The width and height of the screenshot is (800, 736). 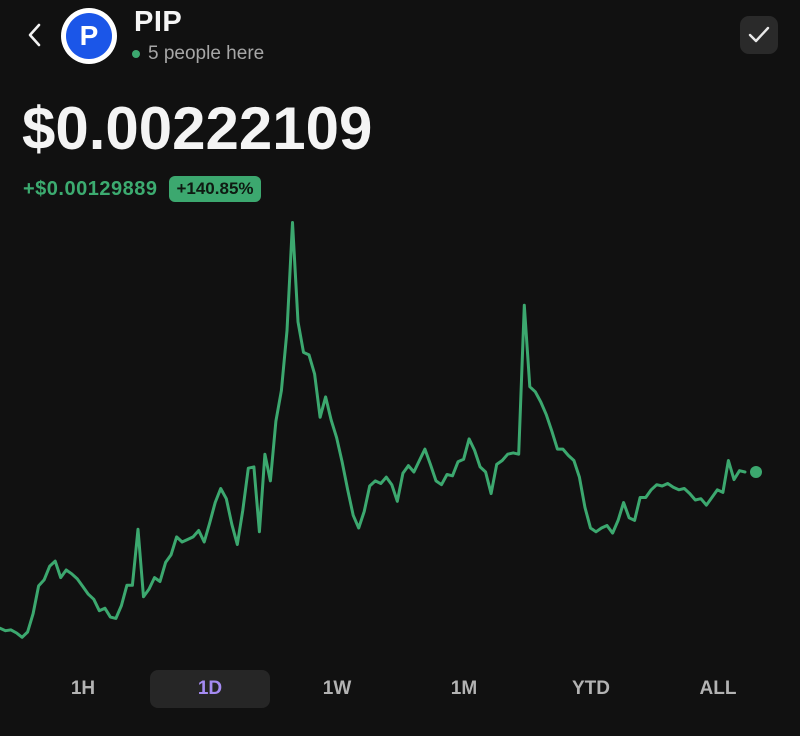 What do you see at coordinates (215, 189) in the screenshot?
I see `price-change-percent-badge: +140.85%` at bounding box center [215, 189].